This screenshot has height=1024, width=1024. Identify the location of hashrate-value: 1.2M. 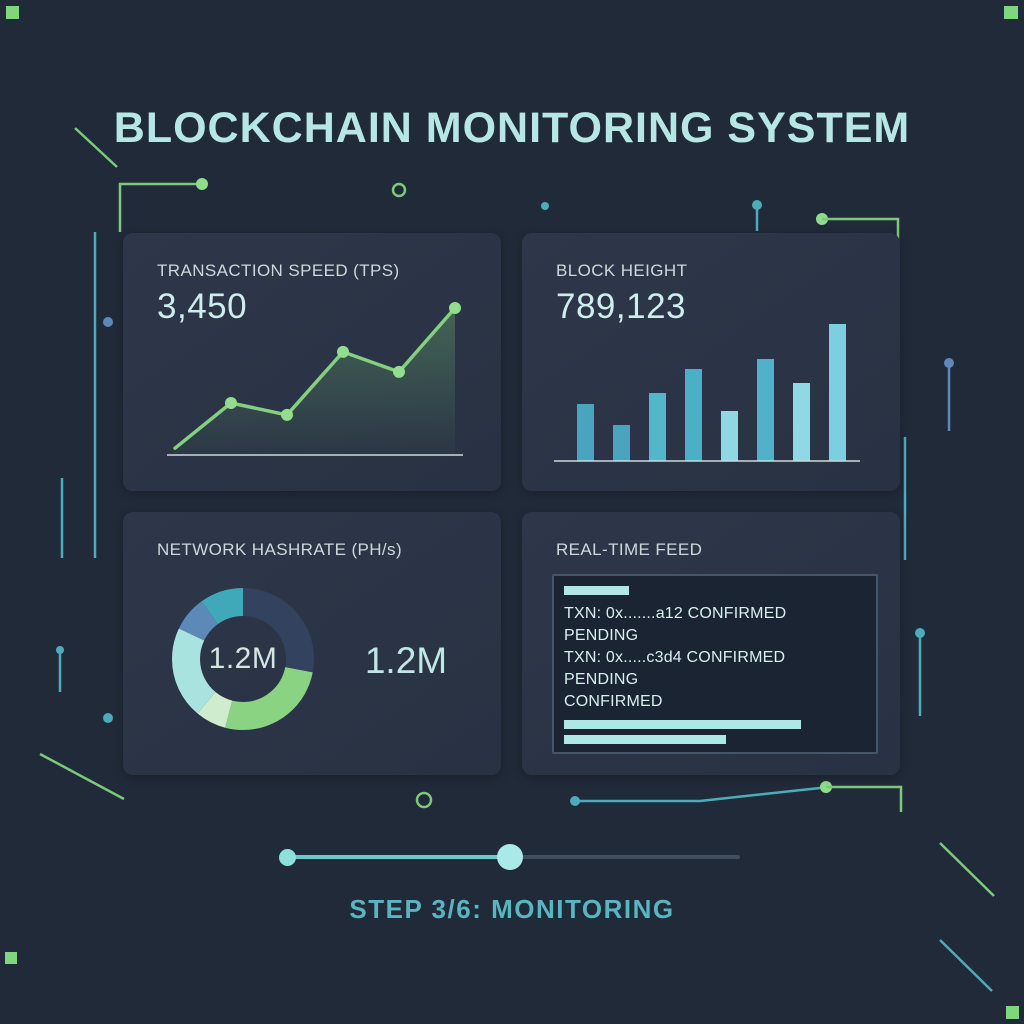
(406, 660).